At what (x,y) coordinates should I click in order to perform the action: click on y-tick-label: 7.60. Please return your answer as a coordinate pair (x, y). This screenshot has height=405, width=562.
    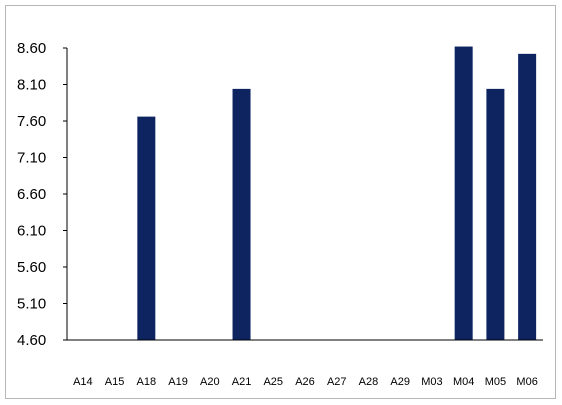
    Looking at the image, I should click on (31, 121).